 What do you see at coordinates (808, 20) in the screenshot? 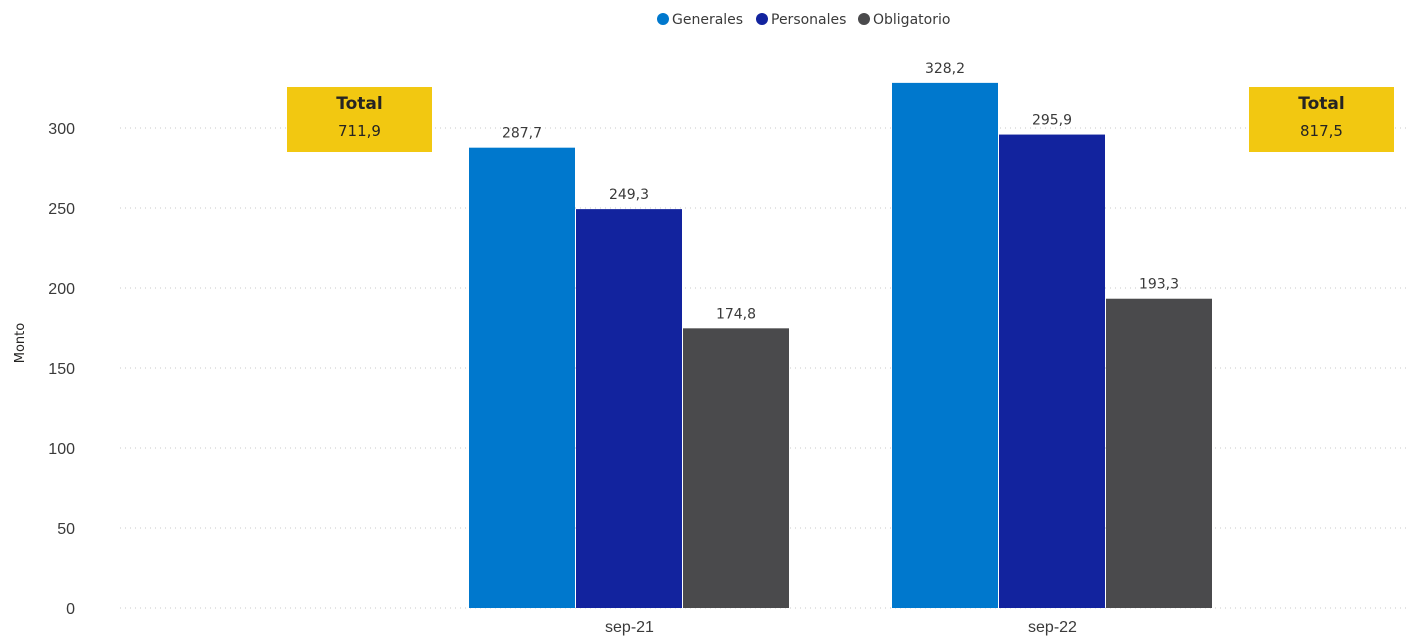
I see `legend-label-personales: Personales` at bounding box center [808, 20].